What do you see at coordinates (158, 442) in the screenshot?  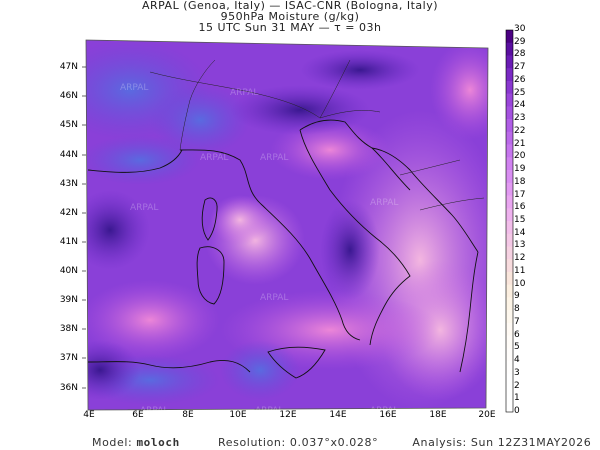 I see `footer-model-name: moloch` at bounding box center [158, 442].